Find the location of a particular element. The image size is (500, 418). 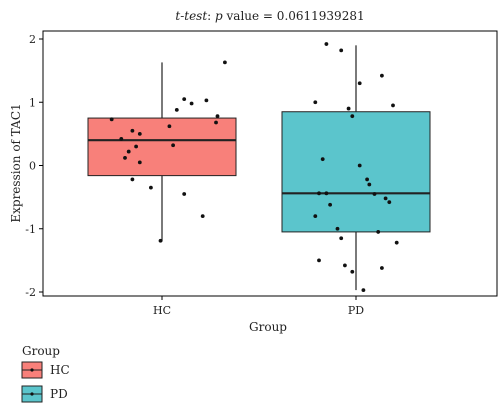

y-tick-label: 1 is located at coordinates (32, 102).